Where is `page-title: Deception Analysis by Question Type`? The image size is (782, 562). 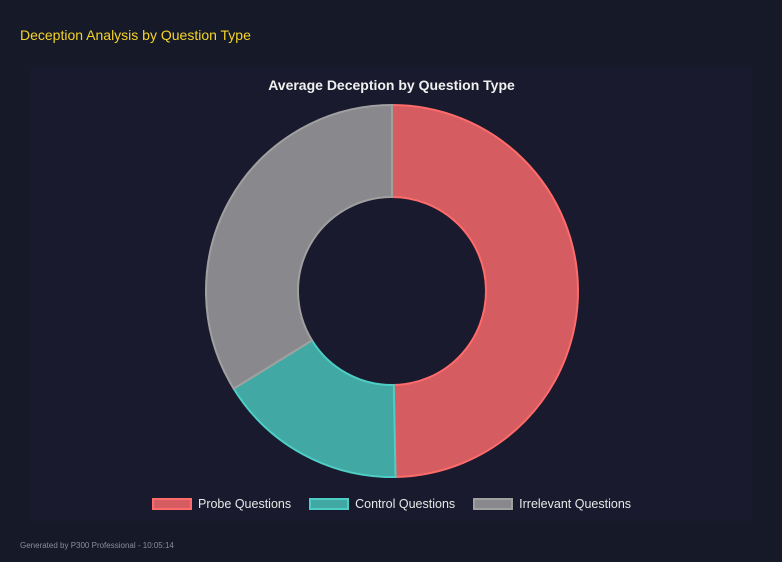 page-title: Deception Analysis by Question Type is located at coordinates (135, 35).